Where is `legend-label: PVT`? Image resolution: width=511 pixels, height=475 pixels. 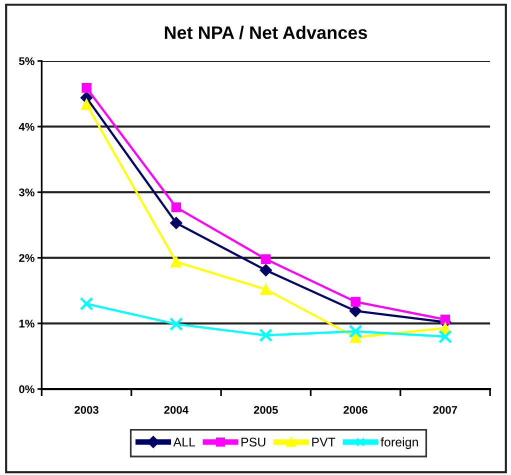
legend-label: PVT is located at coordinates (324, 442).